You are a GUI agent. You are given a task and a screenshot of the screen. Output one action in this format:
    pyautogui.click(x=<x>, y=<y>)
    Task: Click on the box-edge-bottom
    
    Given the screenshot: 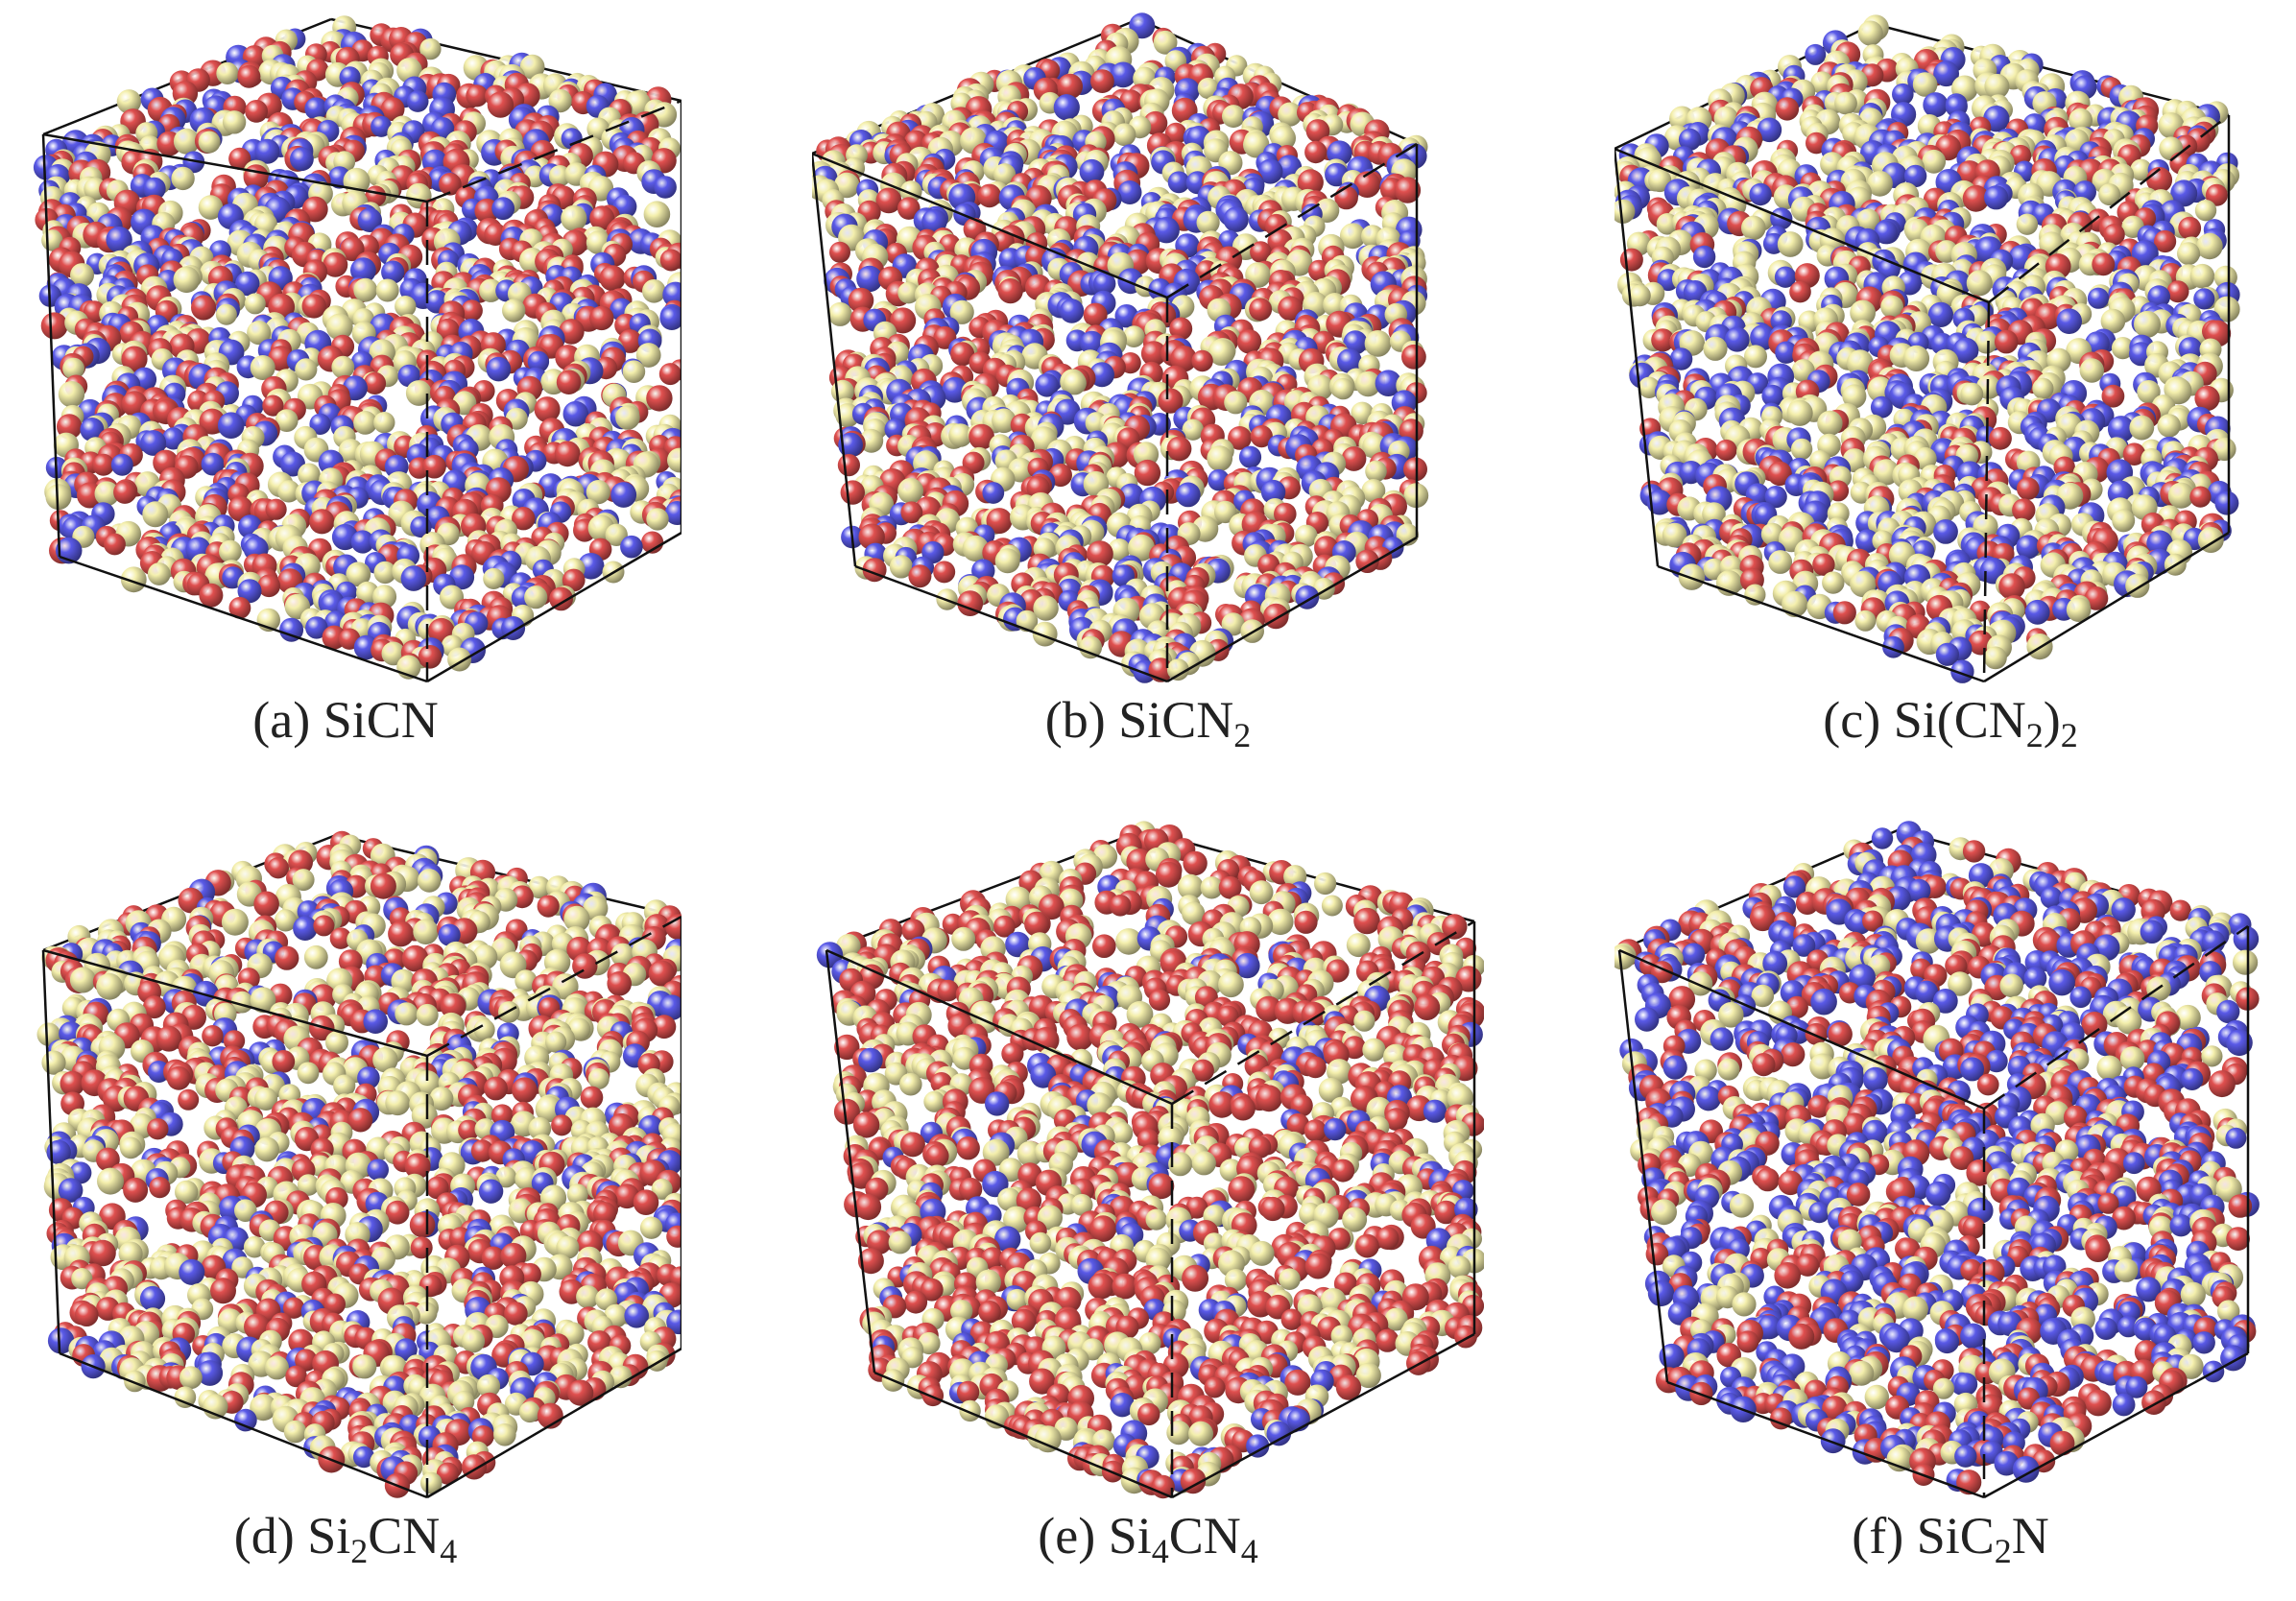 What is the action you would take?
    pyautogui.click(x=1011, y=623)
    